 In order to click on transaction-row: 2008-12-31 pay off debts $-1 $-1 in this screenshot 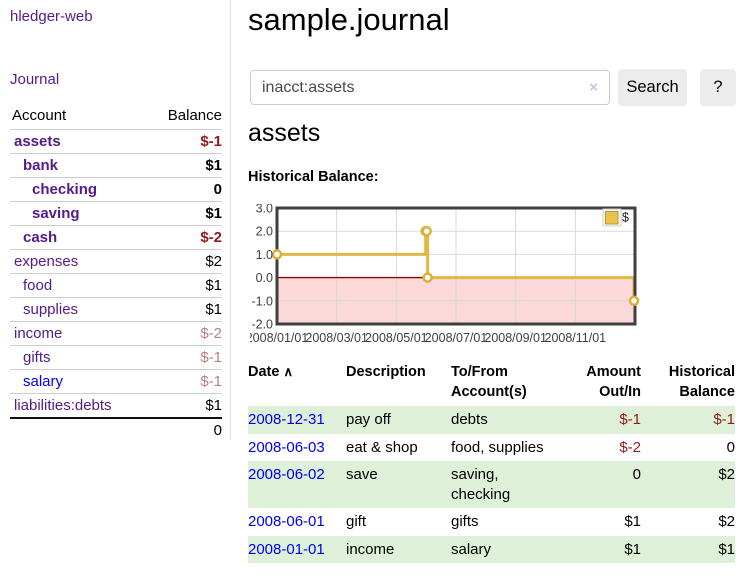, I will do `click(491, 420)`.